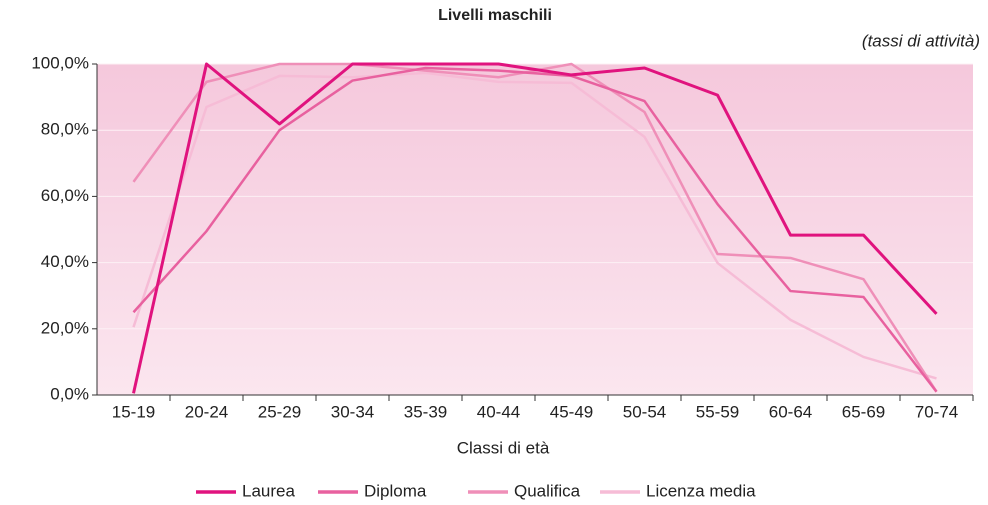  What do you see at coordinates (547, 490) in the screenshot?
I see `legend-label: Qualifica` at bounding box center [547, 490].